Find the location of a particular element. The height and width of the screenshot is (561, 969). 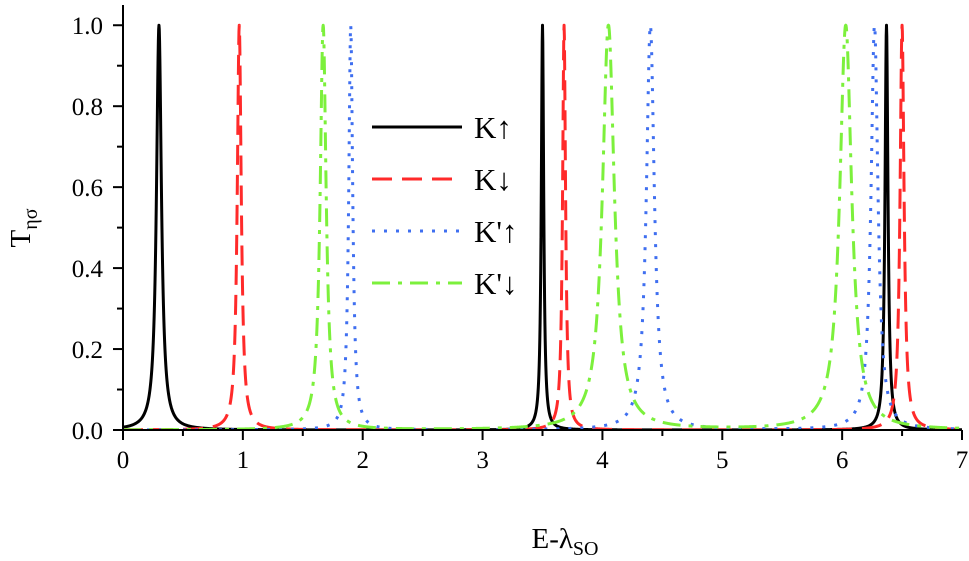

legend-label-0: K↑ is located at coordinates (493, 127).